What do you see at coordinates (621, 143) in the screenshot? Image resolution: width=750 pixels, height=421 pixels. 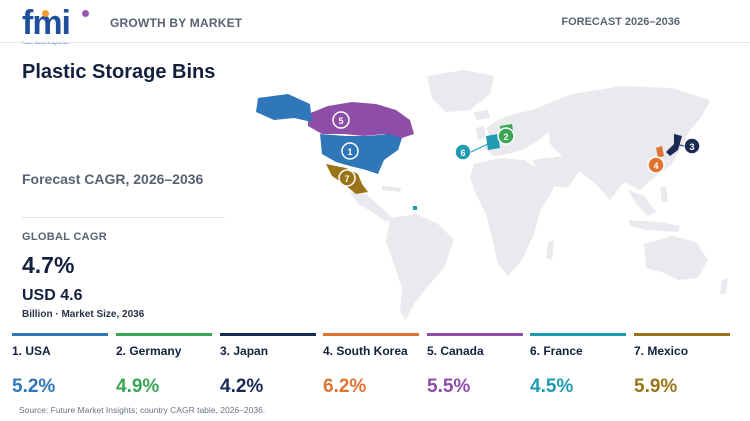 I see `asia-shape` at bounding box center [621, 143].